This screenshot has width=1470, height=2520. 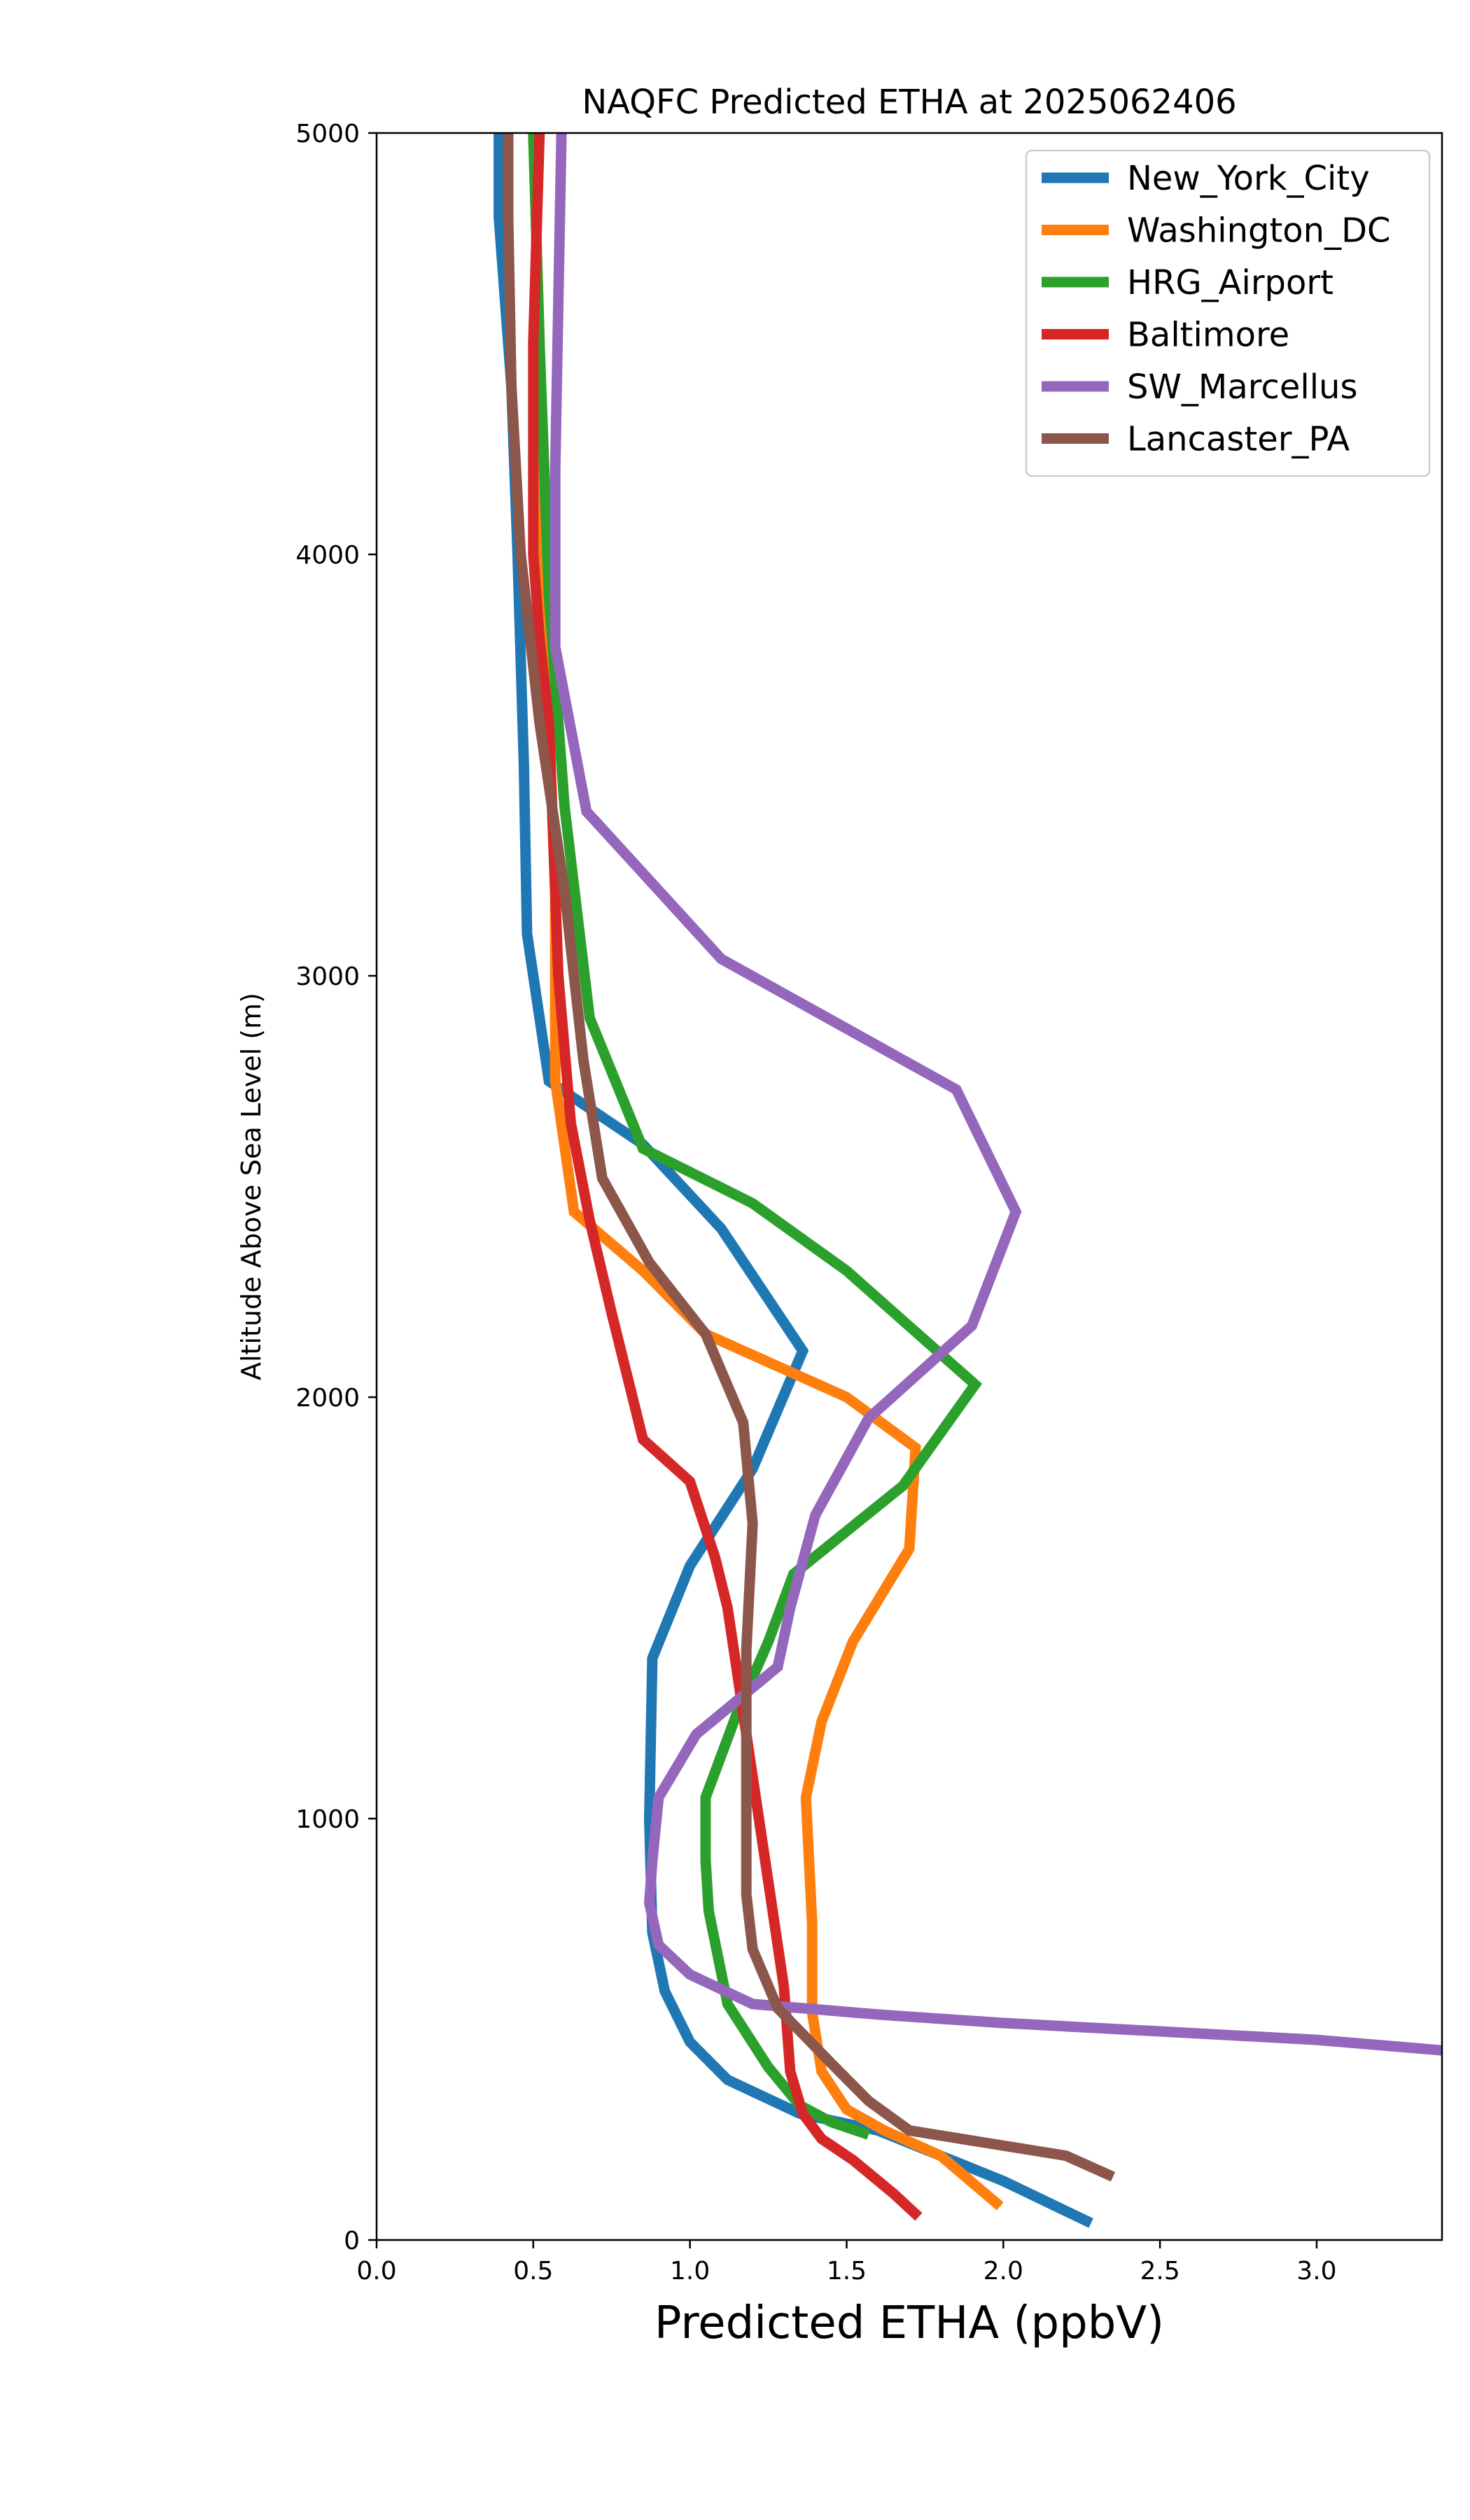 What do you see at coordinates (336, 1187) in the screenshot?
I see `y-axis-ticks: 0 1000 2000 3000 4000 5000` at bounding box center [336, 1187].